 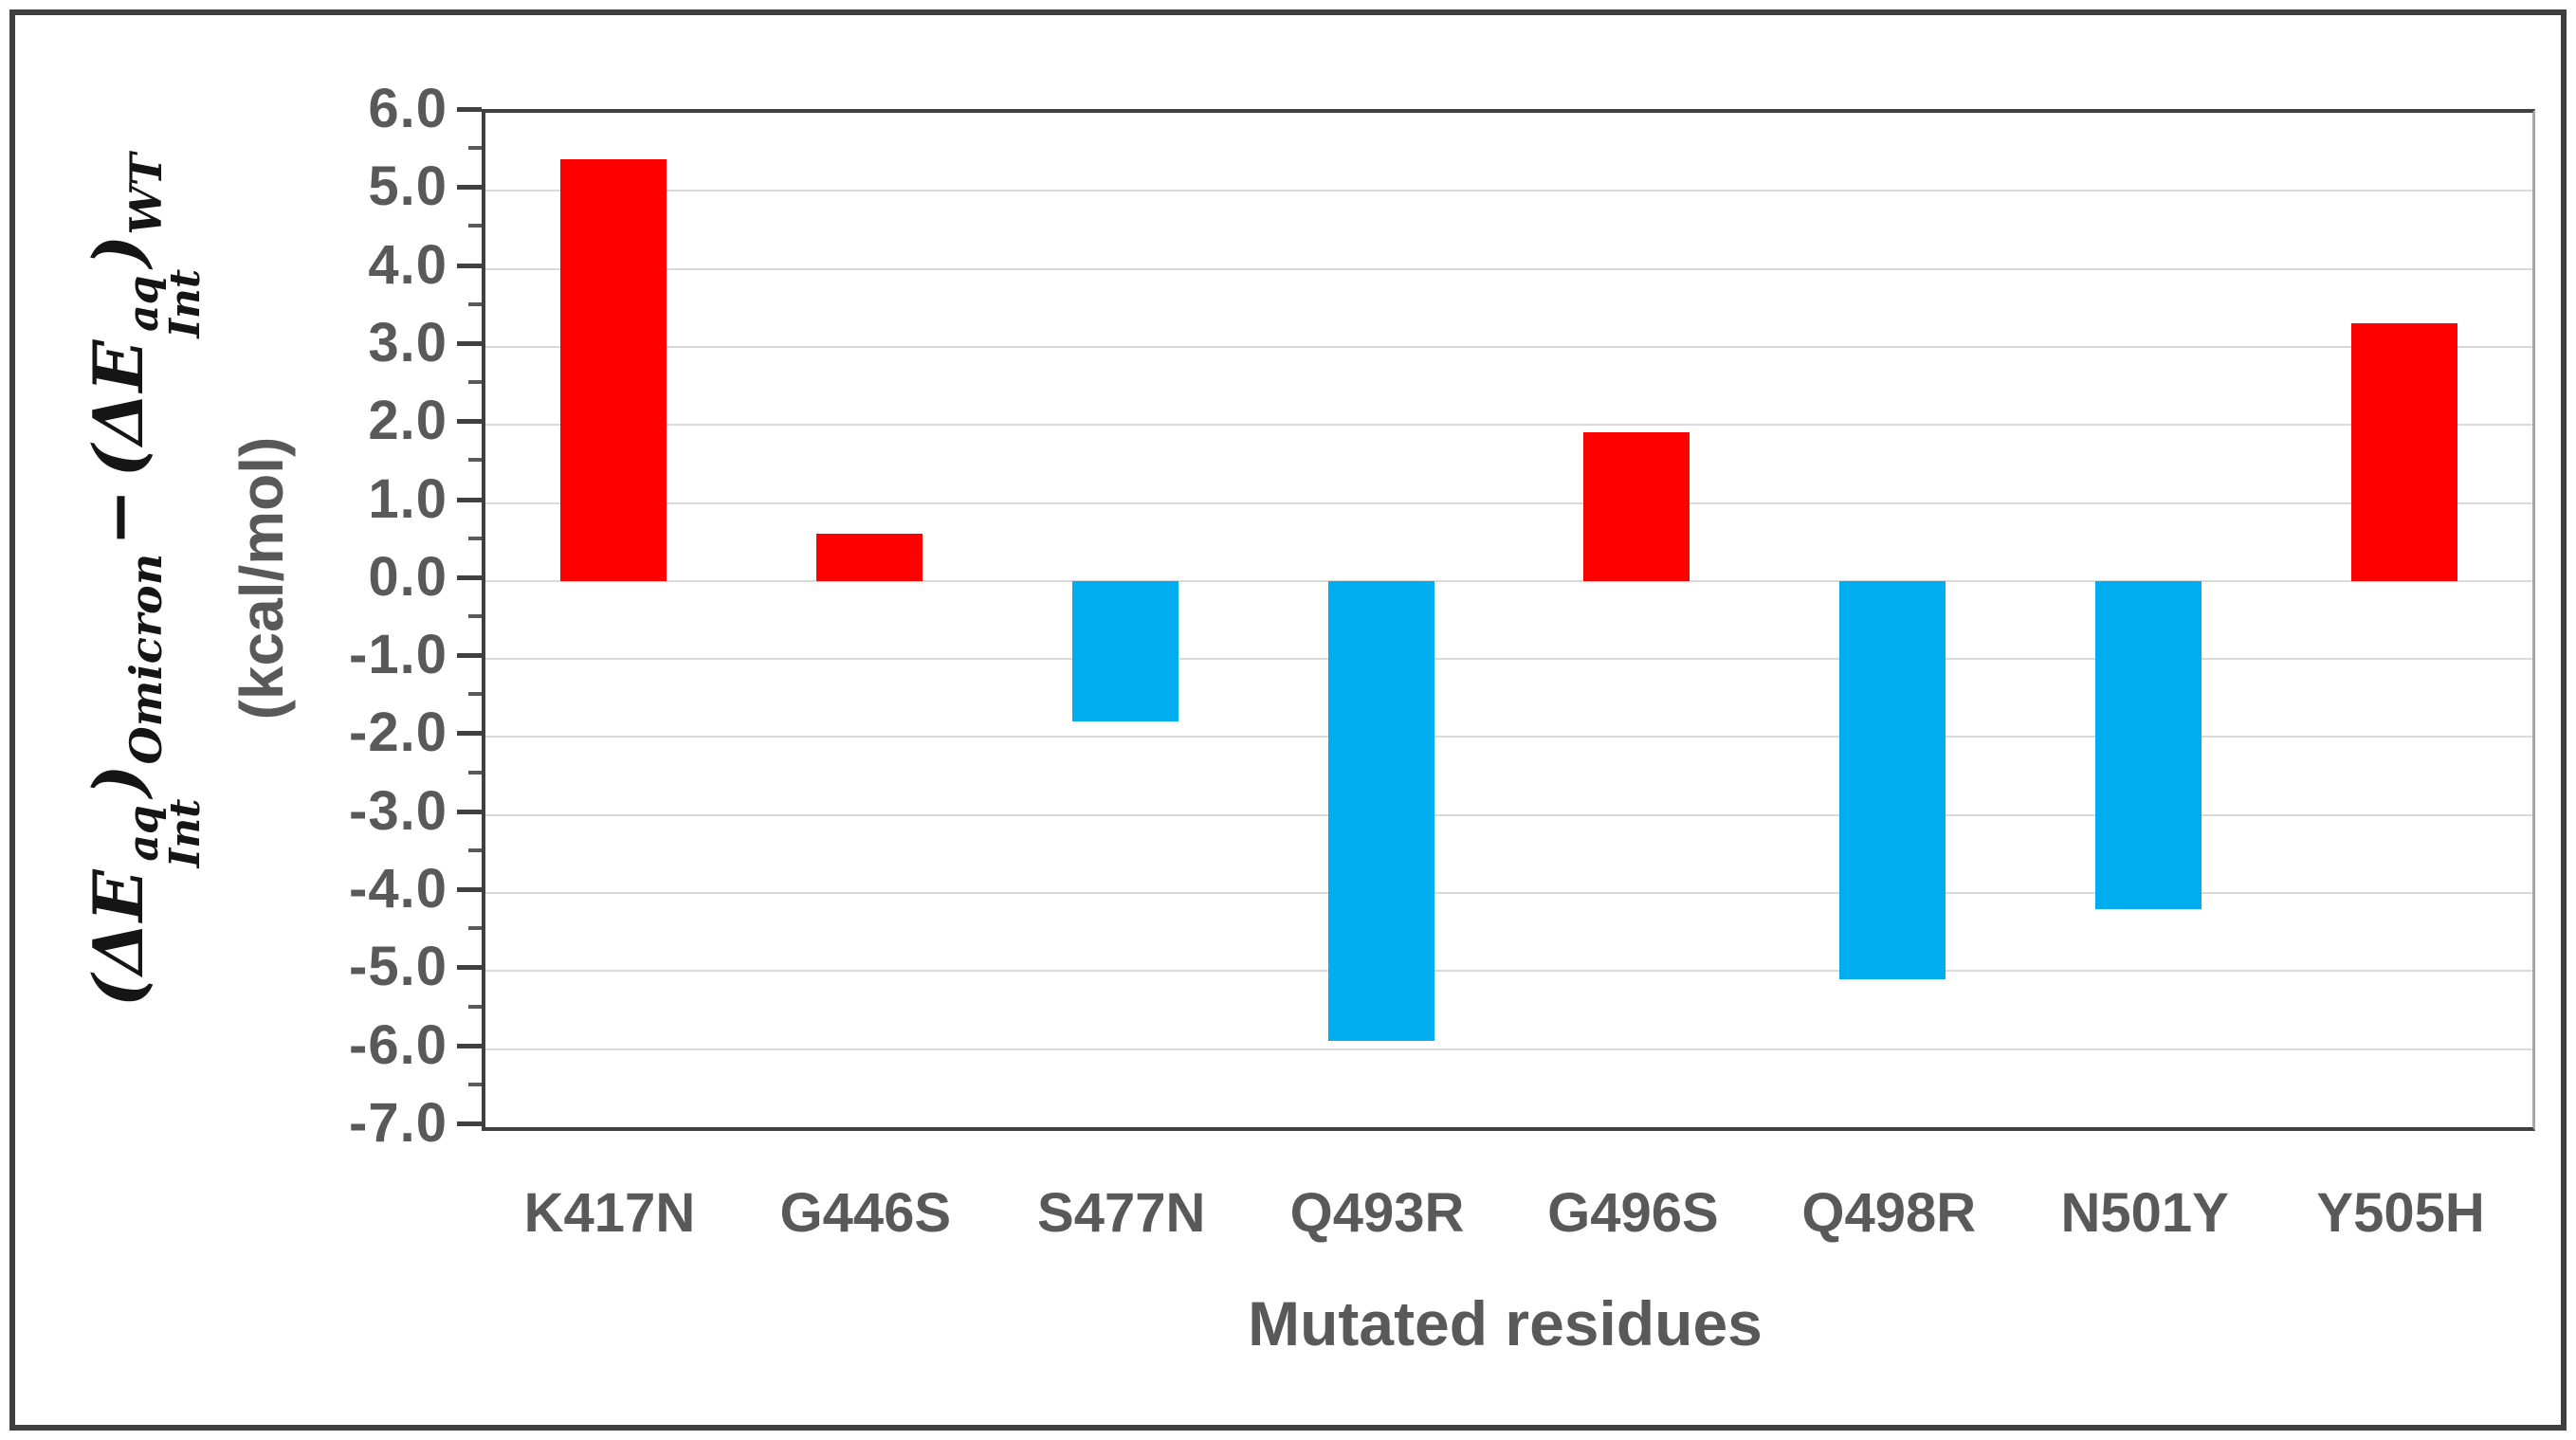 I want to click on y-tick-label--5.0: -5.0, so click(x=398, y=967).